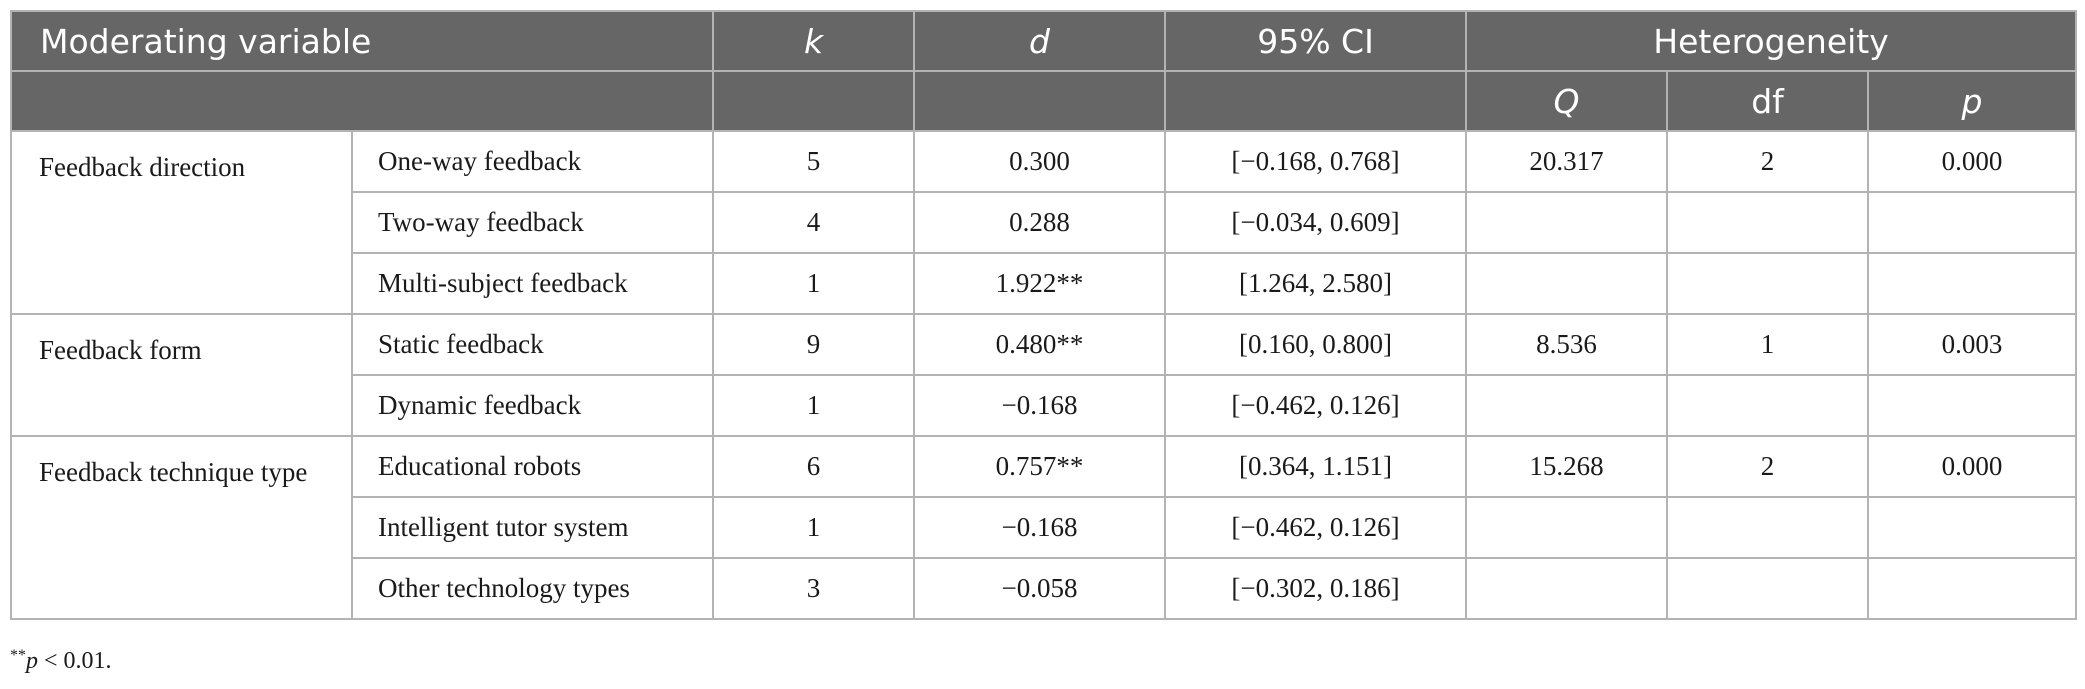 Image resolution: width=2085 pixels, height=689 pixels. What do you see at coordinates (532, 527) in the screenshot?
I see `level-name: Intelligent tutor system` at bounding box center [532, 527].